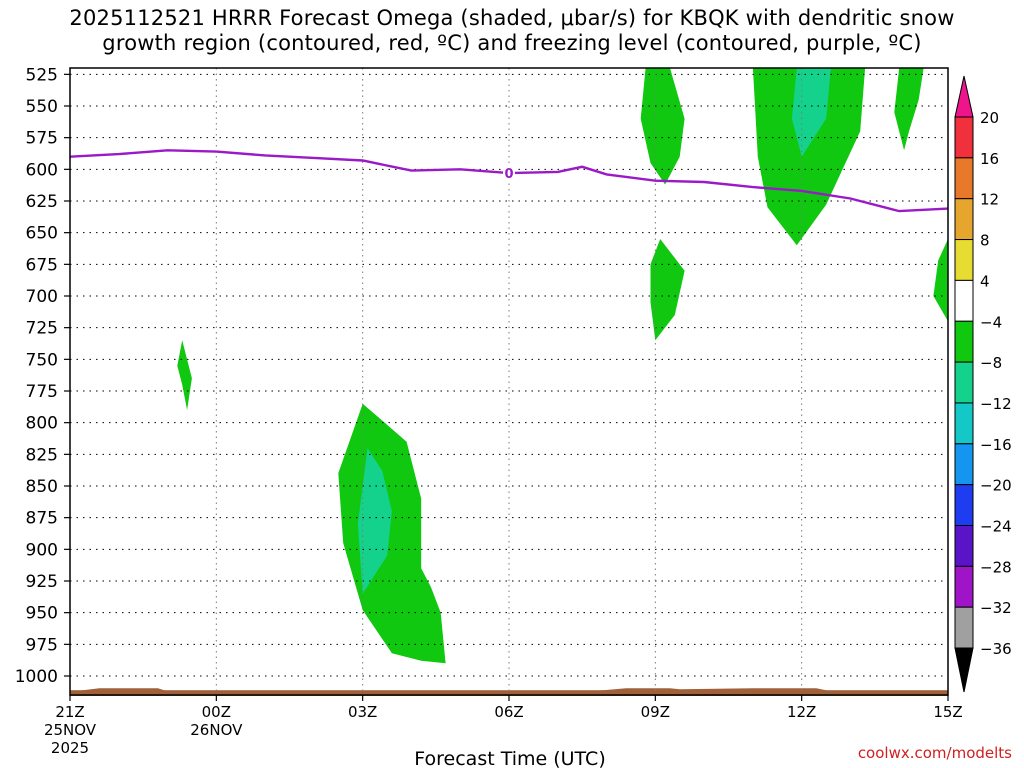 This screenshot has height=768, width=1024. What do you see at coordinates (42, 519) in the screenshot?
I see `y-tick-label-875: 875` at bounding box center [42, 519].